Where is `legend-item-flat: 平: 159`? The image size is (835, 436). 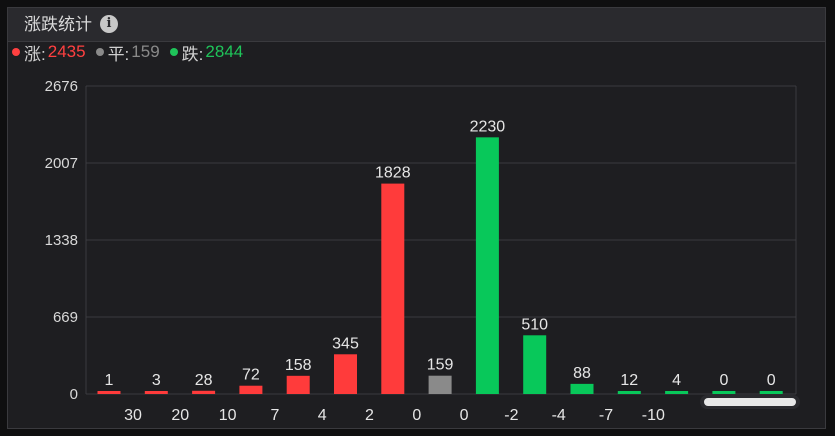 legend-item-flat: 平: 159 is located at coordinates (127, 52).